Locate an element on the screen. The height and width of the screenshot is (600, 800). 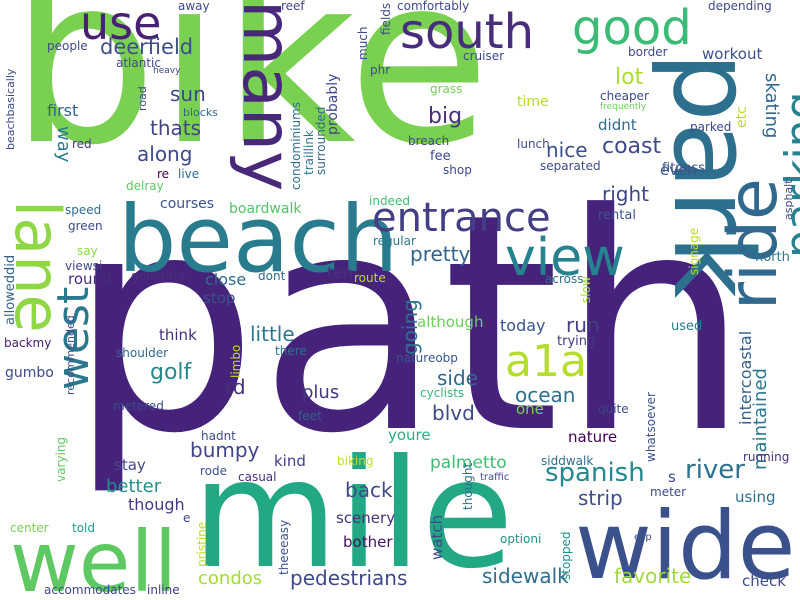
word-meter: meter is located at coordinates (668, 492).